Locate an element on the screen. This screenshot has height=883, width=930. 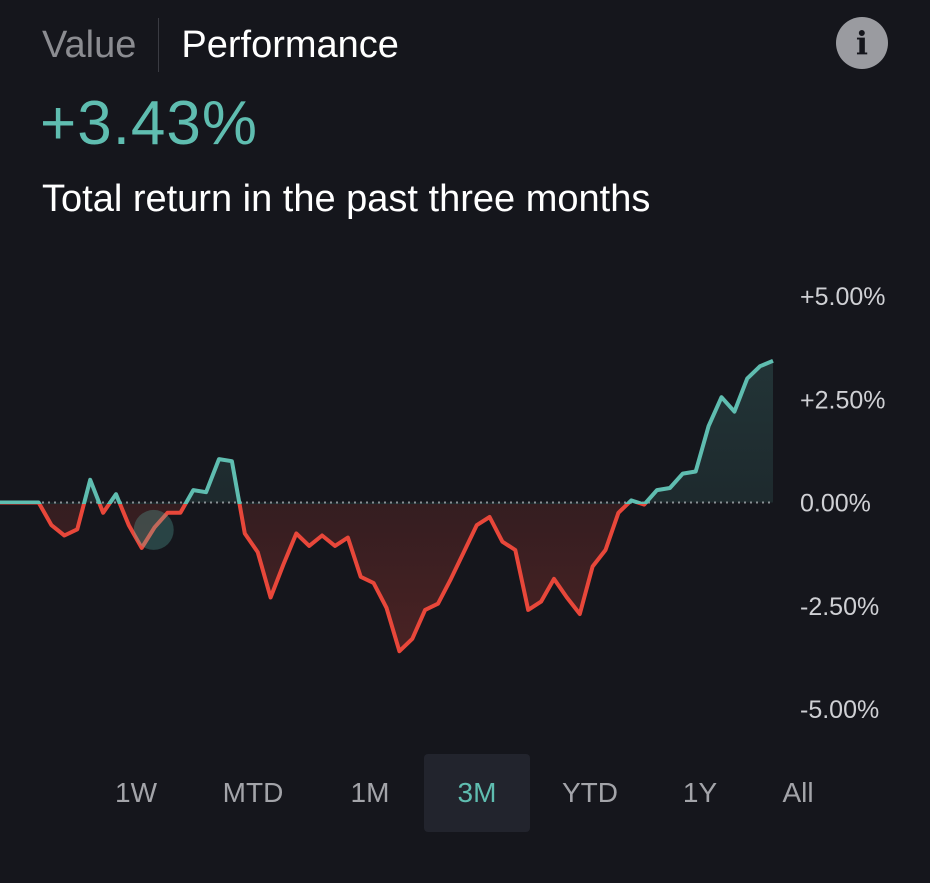
scrub-marker is located at coordinates (153, 529).